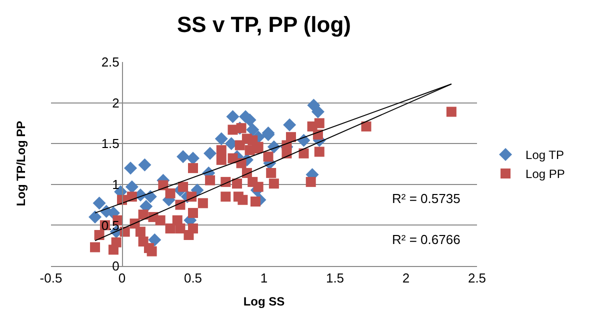  Describe the element at coordinates (477, 278) in the screenshot. I see `x-tick-label: 2.5` at that location.